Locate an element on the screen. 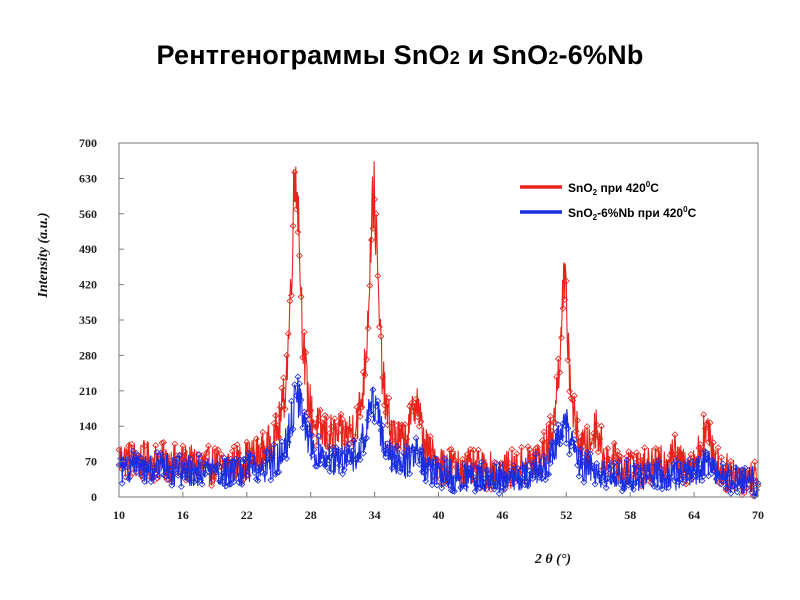 The image size is (800, 600). title-subscript-2: 2 is located at coordinates (553, 58).